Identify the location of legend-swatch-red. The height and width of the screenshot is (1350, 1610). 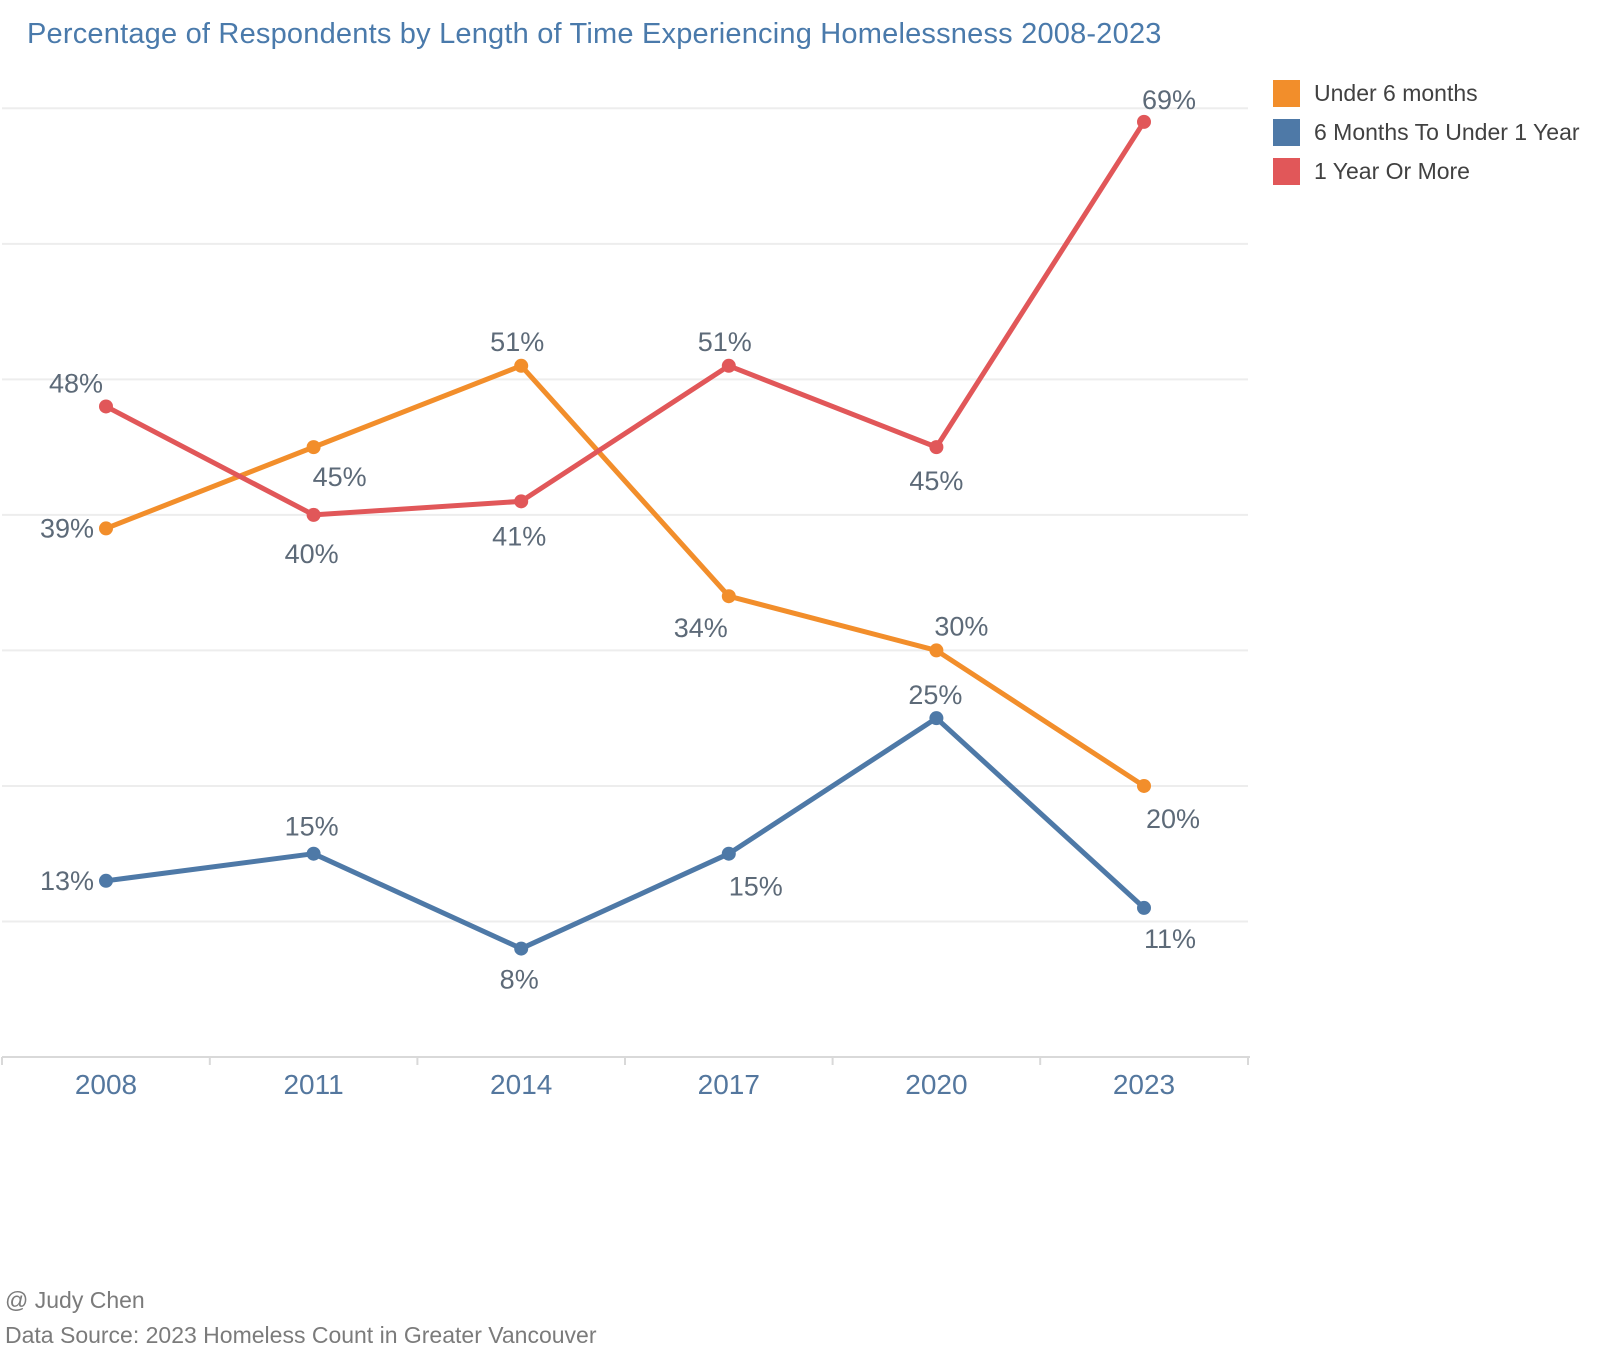
(1286, 171).